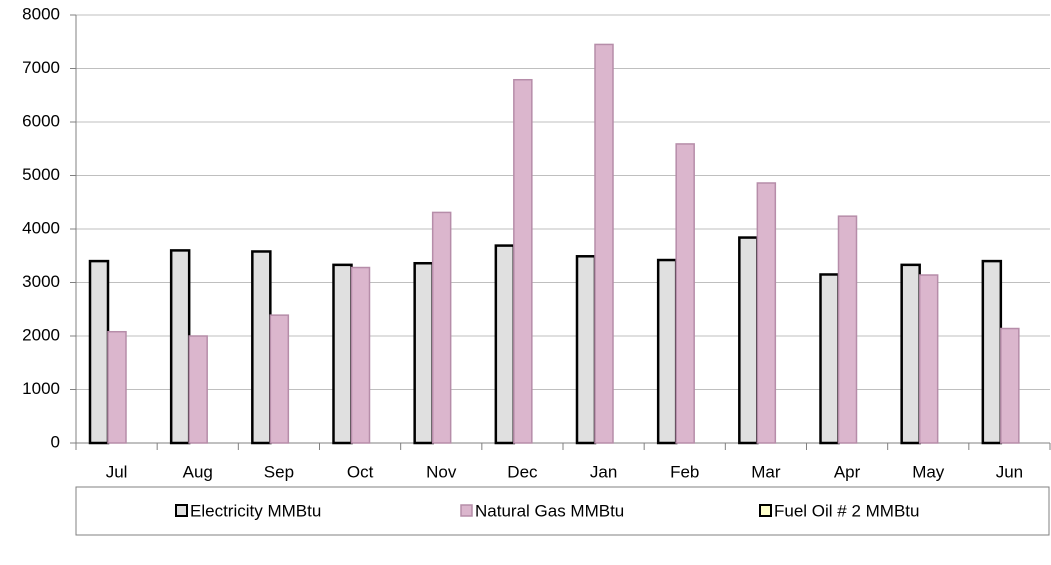 The image size is (1051, 565). I want to click on x-tick-label: Sep, so click(279, 471).